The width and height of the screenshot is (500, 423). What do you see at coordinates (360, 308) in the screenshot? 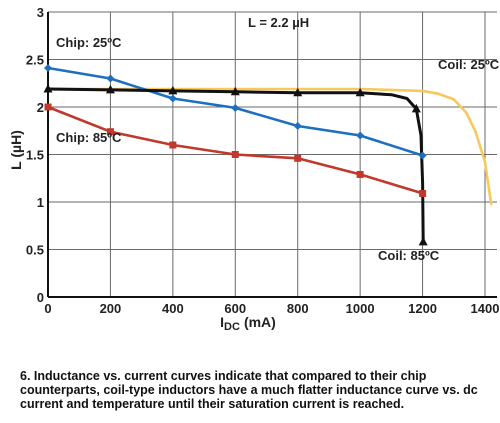
I see `x-tick-label: 1000` at bounding box center [360, 308].